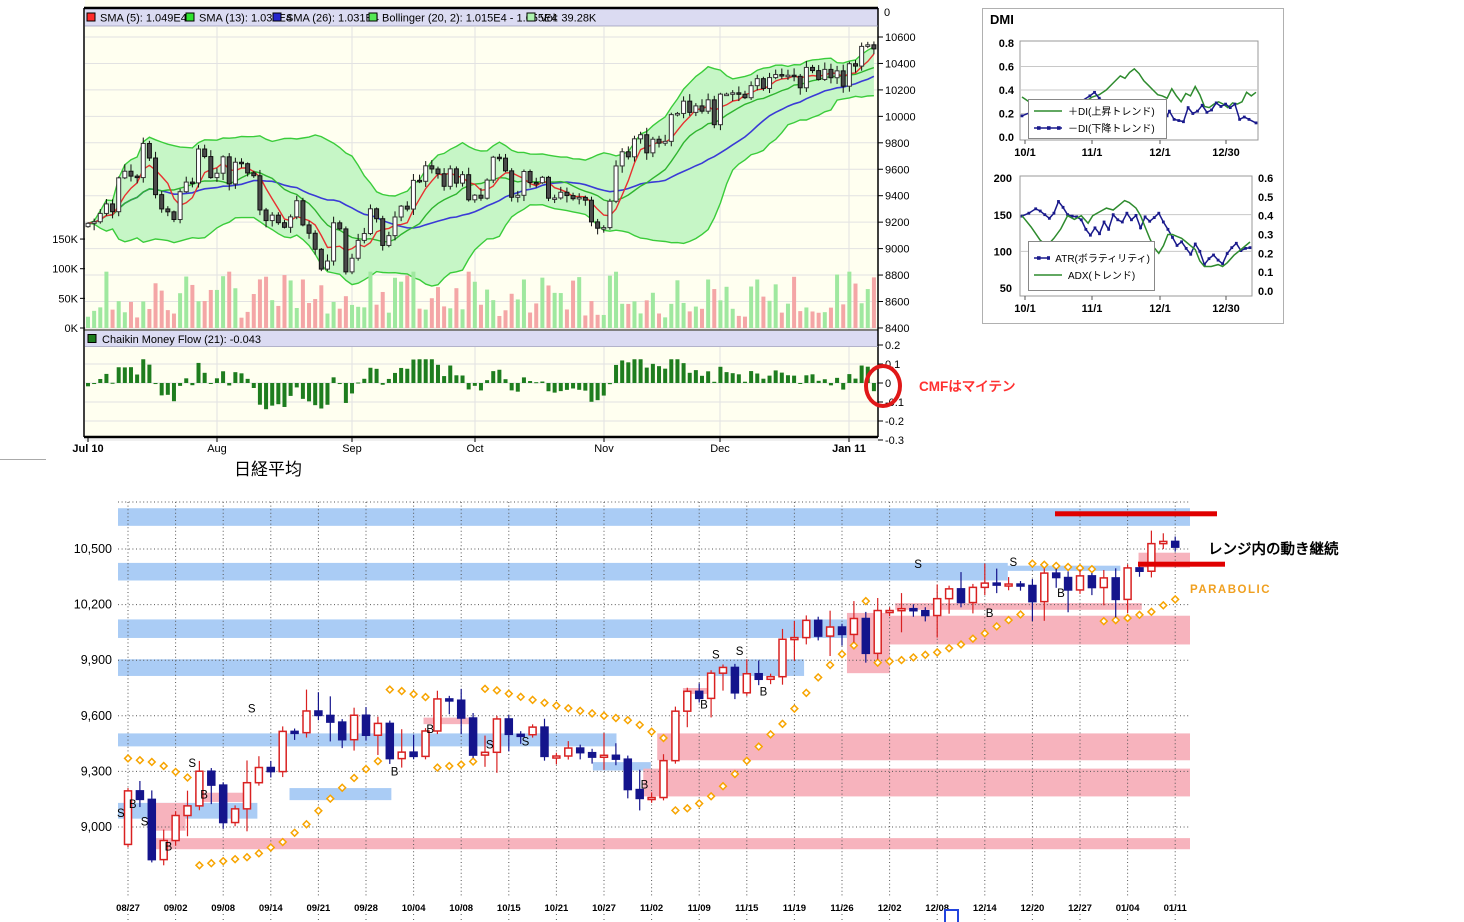 The width and height of the screenshot is (1464, 922). What do you see at coordinates (841, 908) in the screenshot?
I see `bottom-date-label: 11/26` at bounding box center [841, 908].